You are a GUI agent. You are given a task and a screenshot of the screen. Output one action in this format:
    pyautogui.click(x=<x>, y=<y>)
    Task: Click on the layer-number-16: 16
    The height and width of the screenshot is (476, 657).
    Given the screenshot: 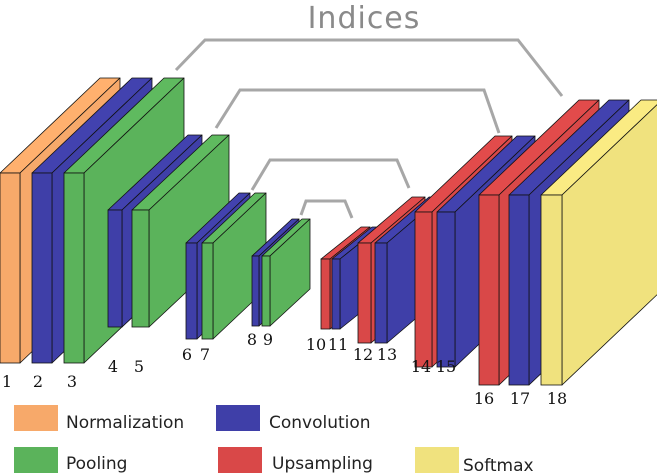 What is the action you would take?
    pyautogui.click(x=484, y=398)
    